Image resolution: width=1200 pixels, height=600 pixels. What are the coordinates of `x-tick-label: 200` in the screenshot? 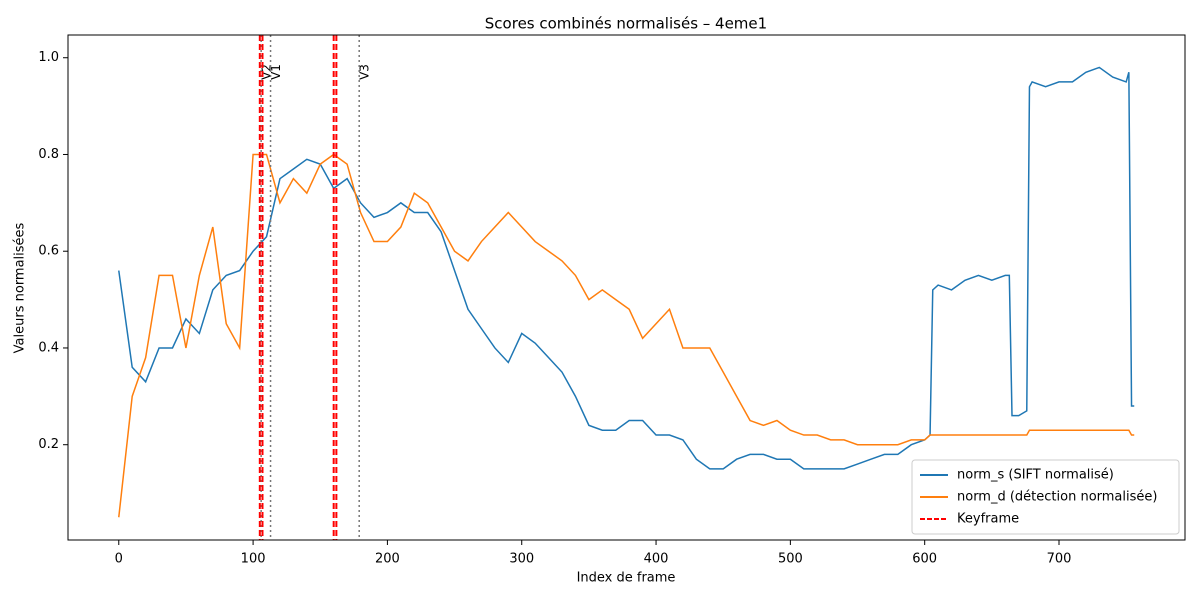 It's located at (387, 559).